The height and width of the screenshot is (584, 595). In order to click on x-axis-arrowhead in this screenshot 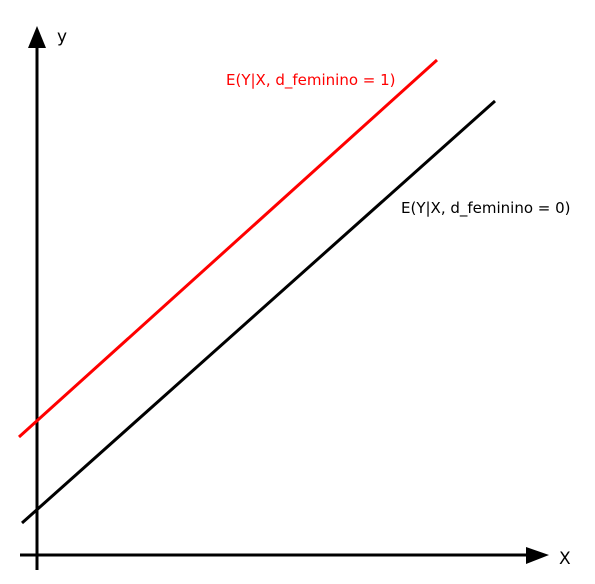, I will do `click(537, 555)`.